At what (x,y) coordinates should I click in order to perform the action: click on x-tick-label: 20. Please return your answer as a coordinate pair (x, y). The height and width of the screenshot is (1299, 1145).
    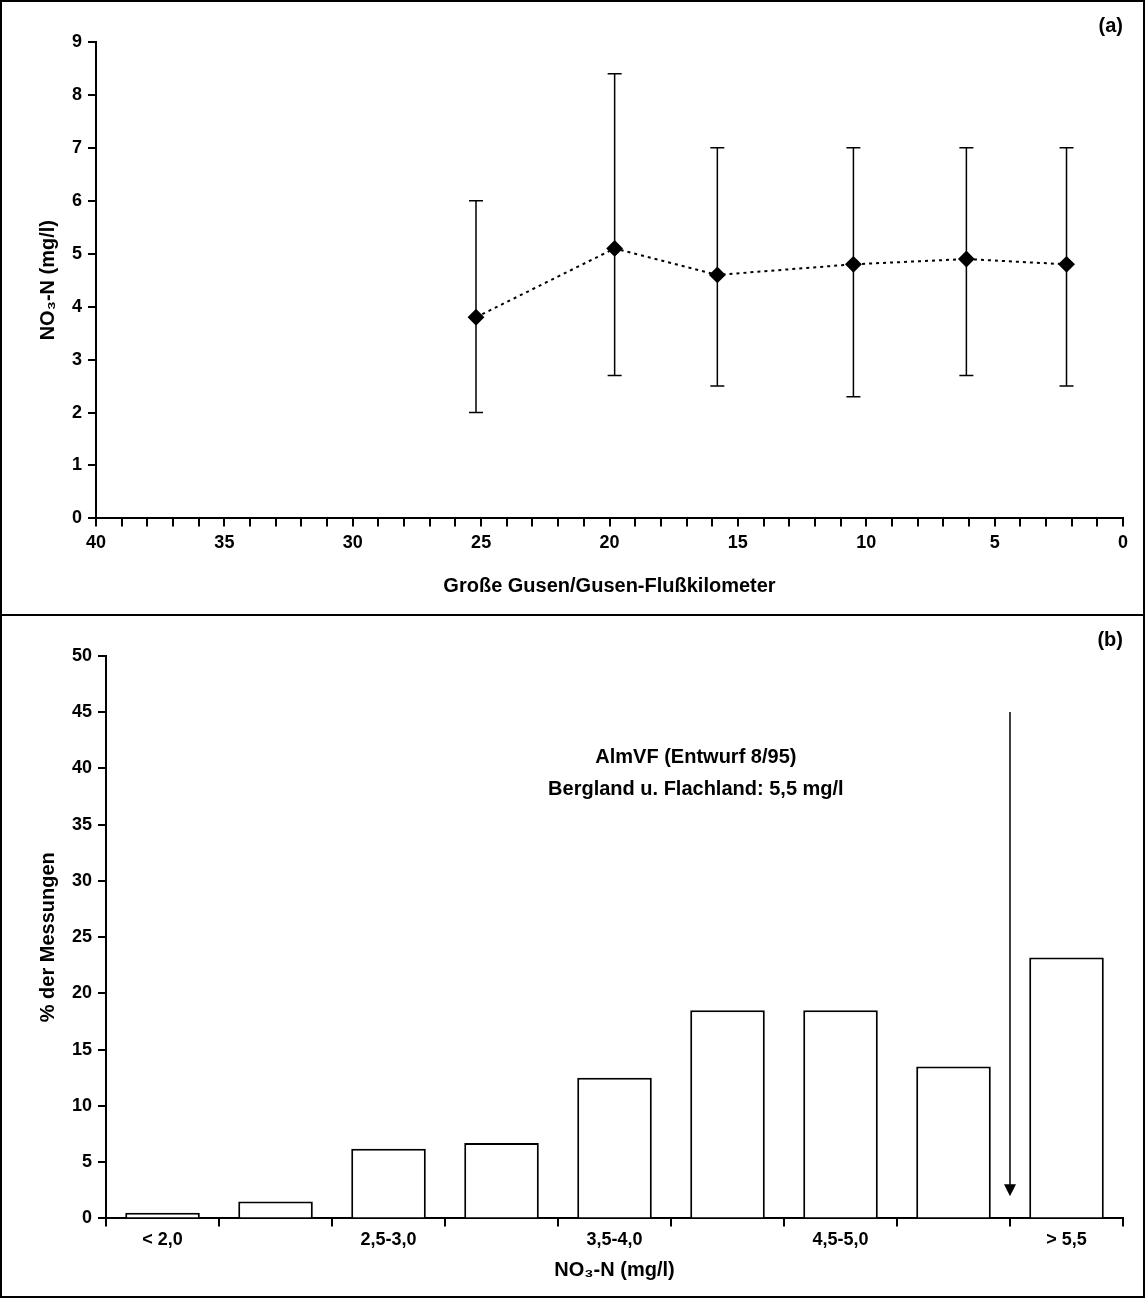
    Looking at the image, I should click on (609, 542).